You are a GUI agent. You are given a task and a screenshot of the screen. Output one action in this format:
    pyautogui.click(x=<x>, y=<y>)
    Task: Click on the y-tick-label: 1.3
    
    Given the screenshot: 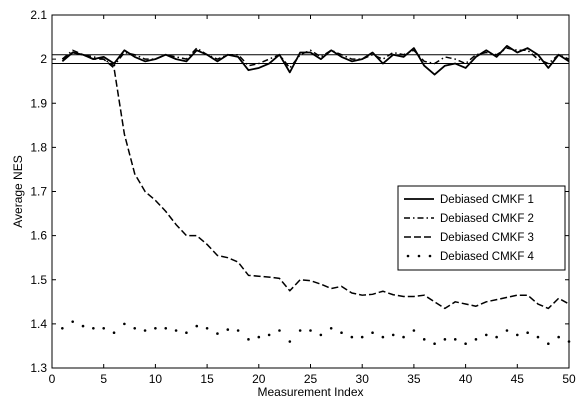 What is the action you would take?
    pyautogui.click(x=38, y=368)
    